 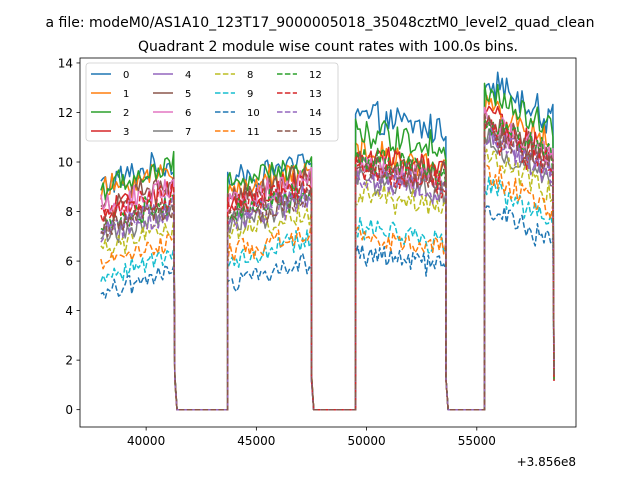 I want to click on y-tick-label: 4, so click(x=69, y=311).